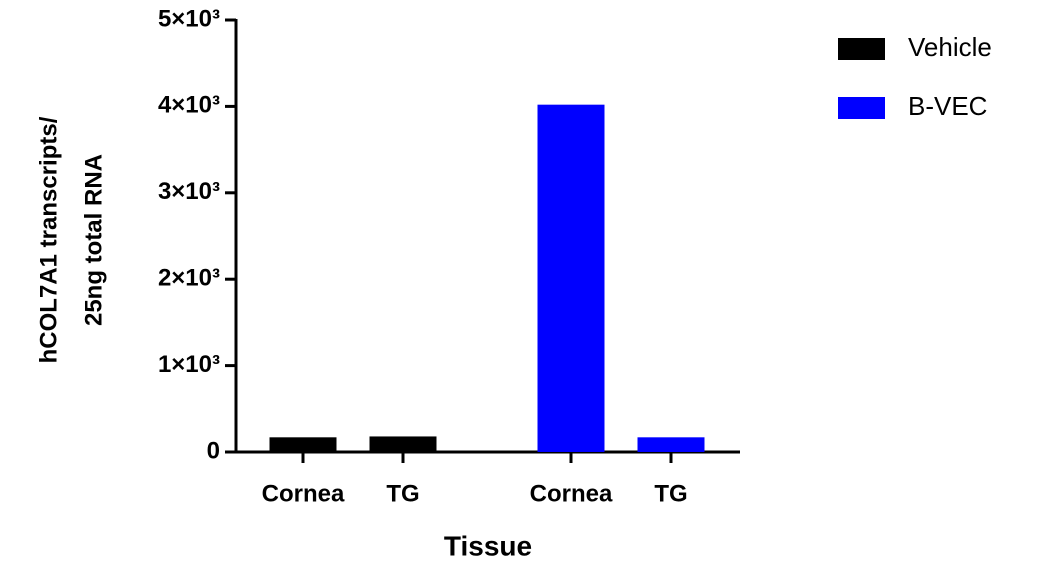 This screenshot has height=563, width=1048. Describe the element at coordinates (947, 106) in the screenshot. I see `legend-label: B-VEC` at that location.